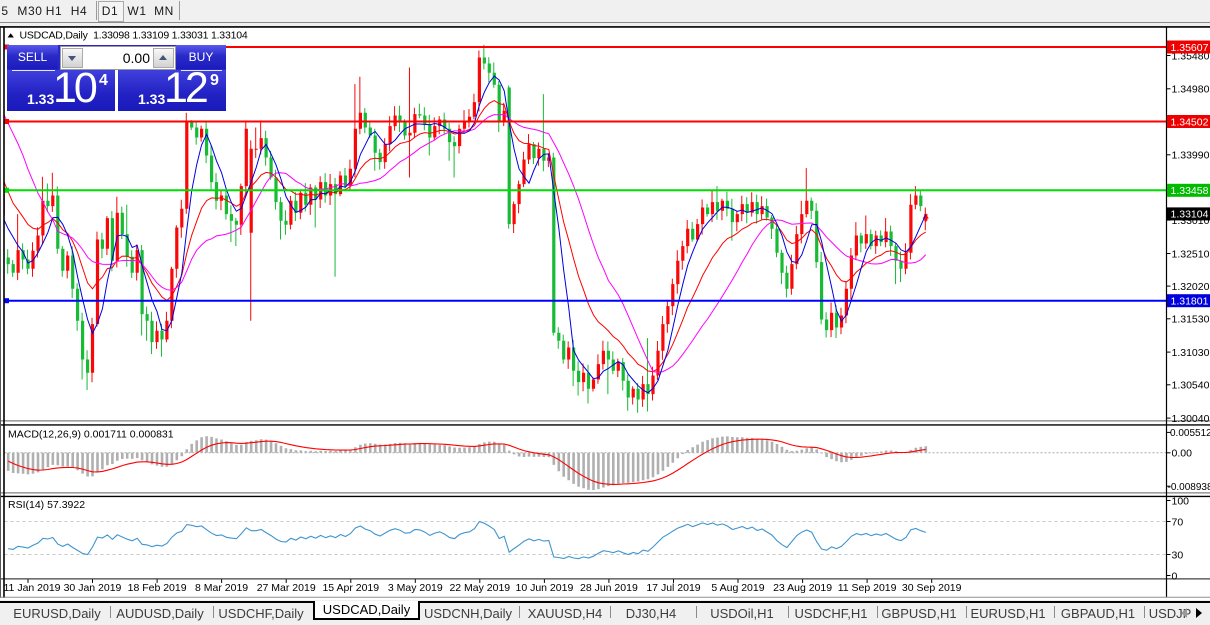 Image resolution: width=1210 pixels, height=625 pixels. Describe the element at coordinates (1191, 287) in the screenshot. I see `svg-text: 1.32020` at that location.